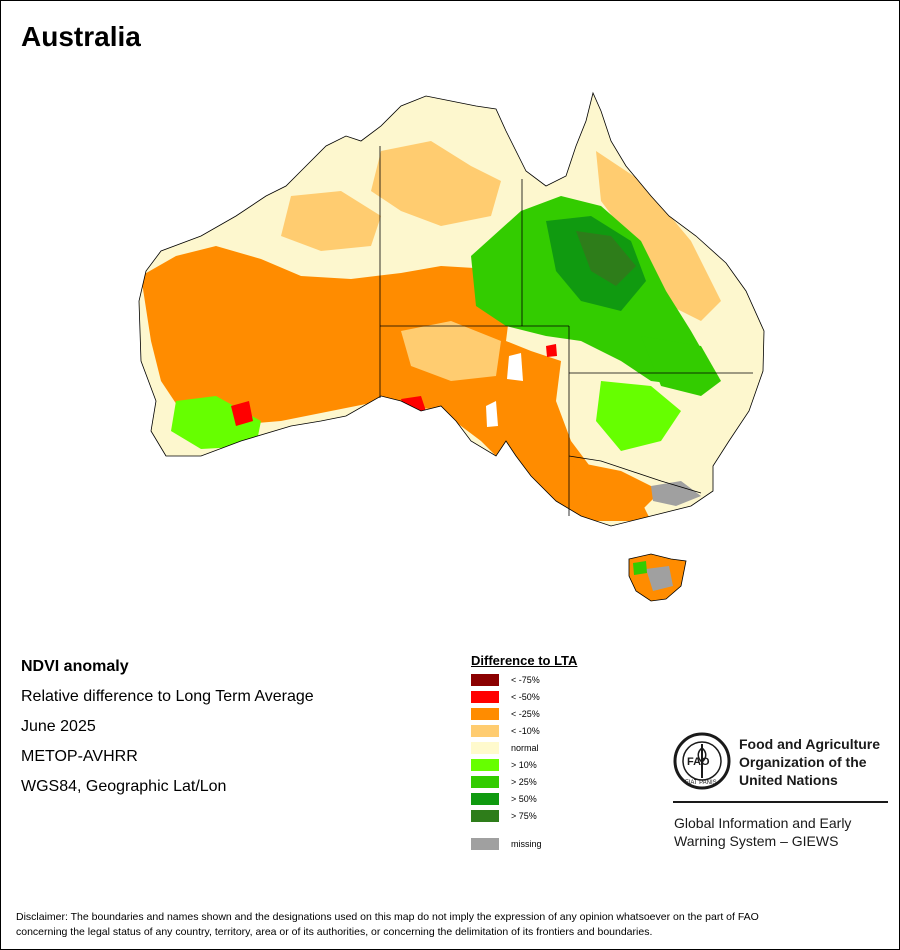  I want to click on meta-title: NDVI anomaly, so click(75, 666).